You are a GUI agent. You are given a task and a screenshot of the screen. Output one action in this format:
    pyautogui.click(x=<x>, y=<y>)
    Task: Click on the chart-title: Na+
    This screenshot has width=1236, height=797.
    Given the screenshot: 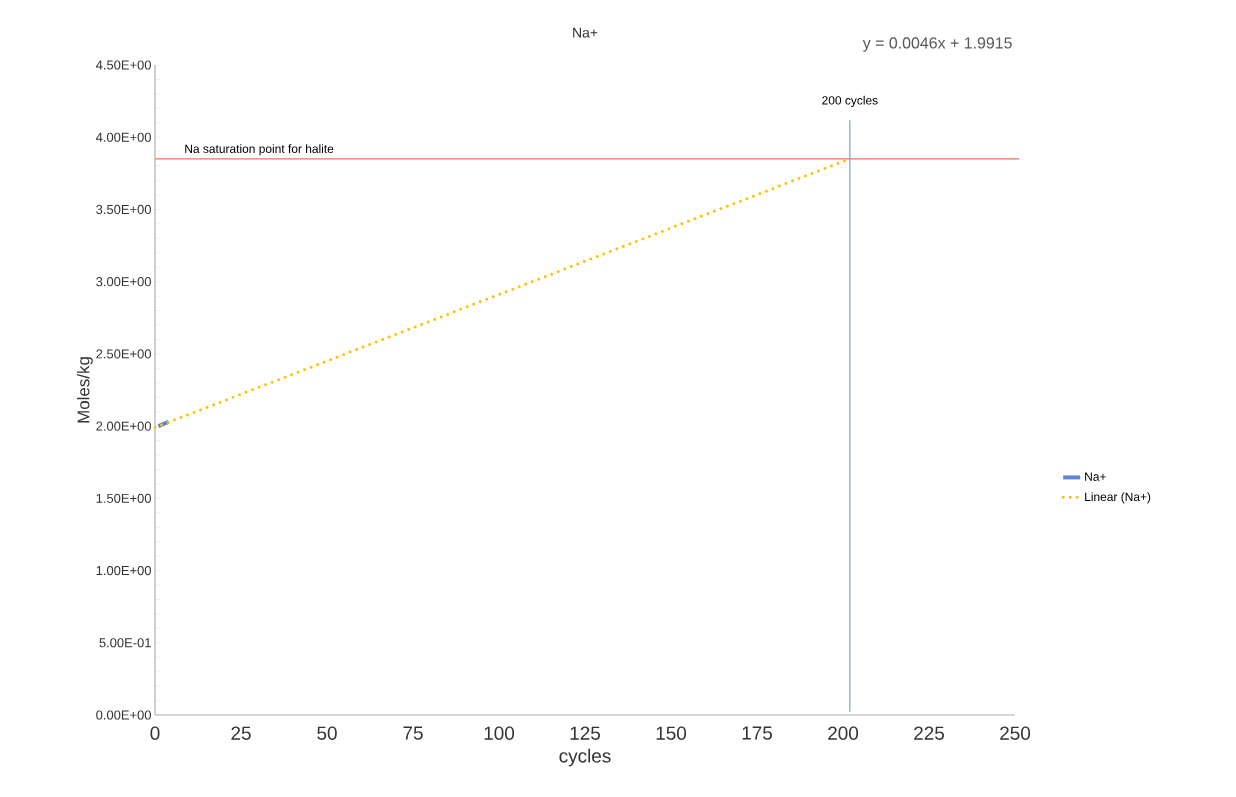 What is the action you would take?
    pyautogui.click(x=585, y=32)
    